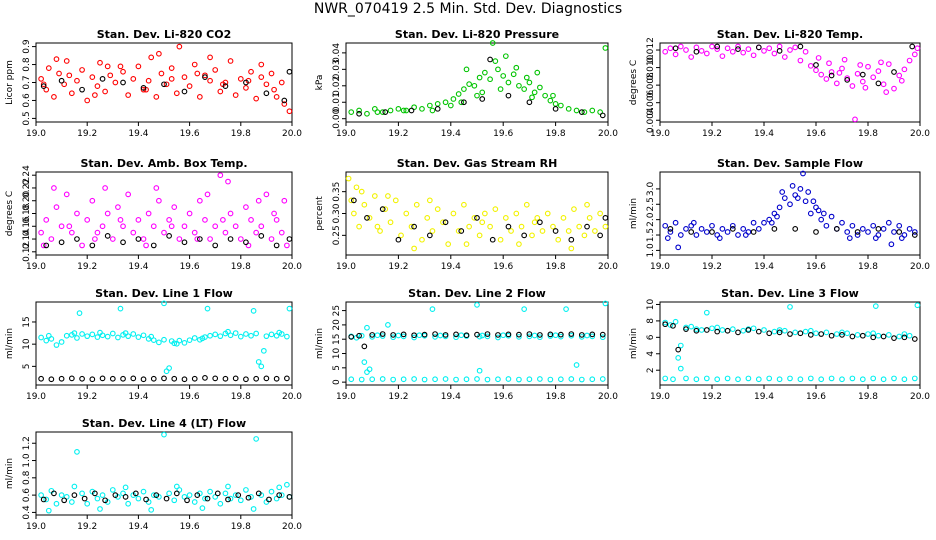  Describe the element at coordinates (651, 235) in the screenshot. I see `y-tick-label: 1.5` at that location.